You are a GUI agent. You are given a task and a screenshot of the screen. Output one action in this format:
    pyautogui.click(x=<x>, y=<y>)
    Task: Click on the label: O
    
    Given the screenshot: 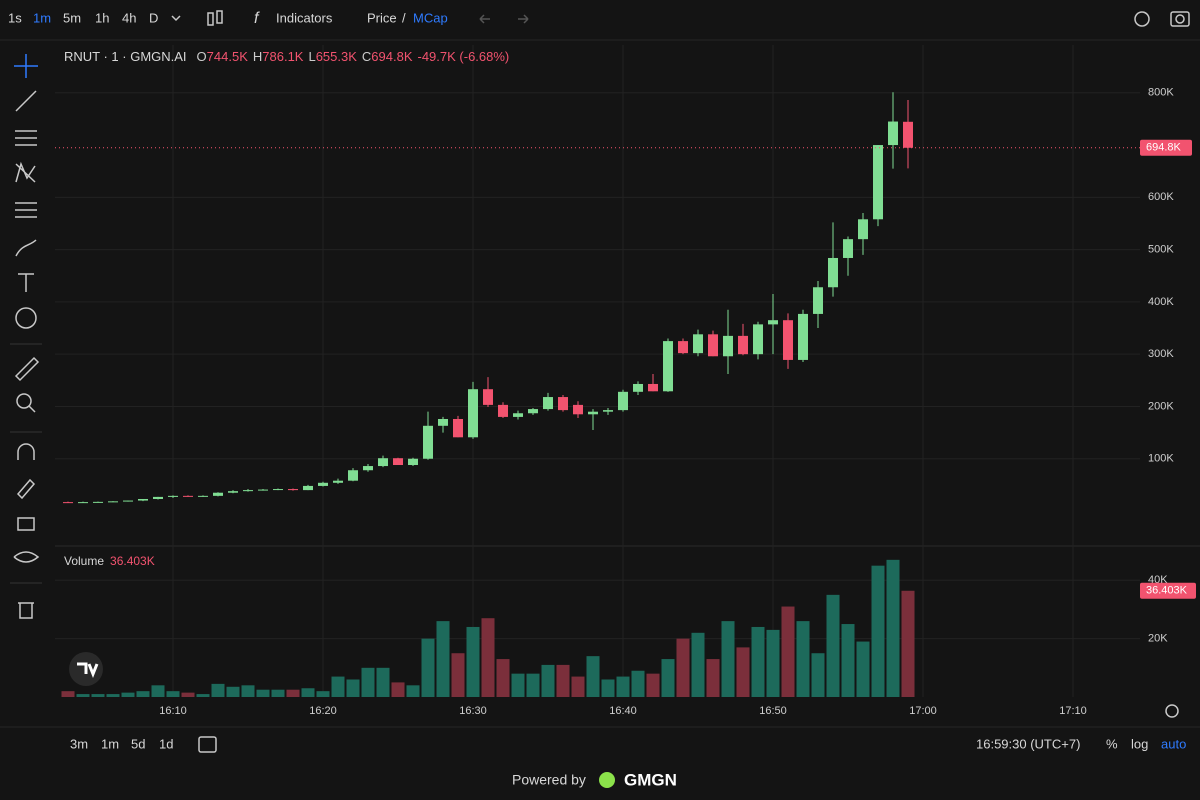 What is the action you would take?
    pyautogui.click(x=202, y=56)
    